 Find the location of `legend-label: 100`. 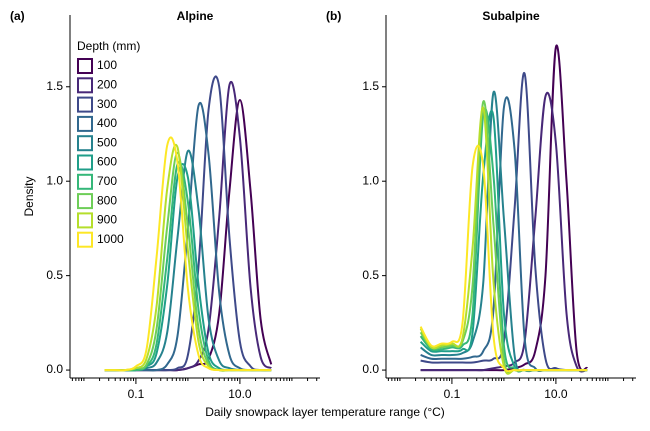

legend-label: 100 is located at coordinates (107, 65).